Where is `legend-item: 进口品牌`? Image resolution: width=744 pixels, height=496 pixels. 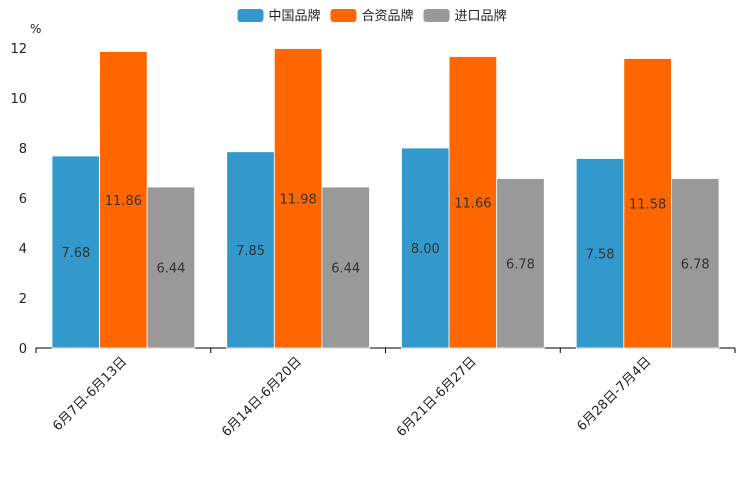 legend-item: 进口品牌 is located at coordinates (465, 16).